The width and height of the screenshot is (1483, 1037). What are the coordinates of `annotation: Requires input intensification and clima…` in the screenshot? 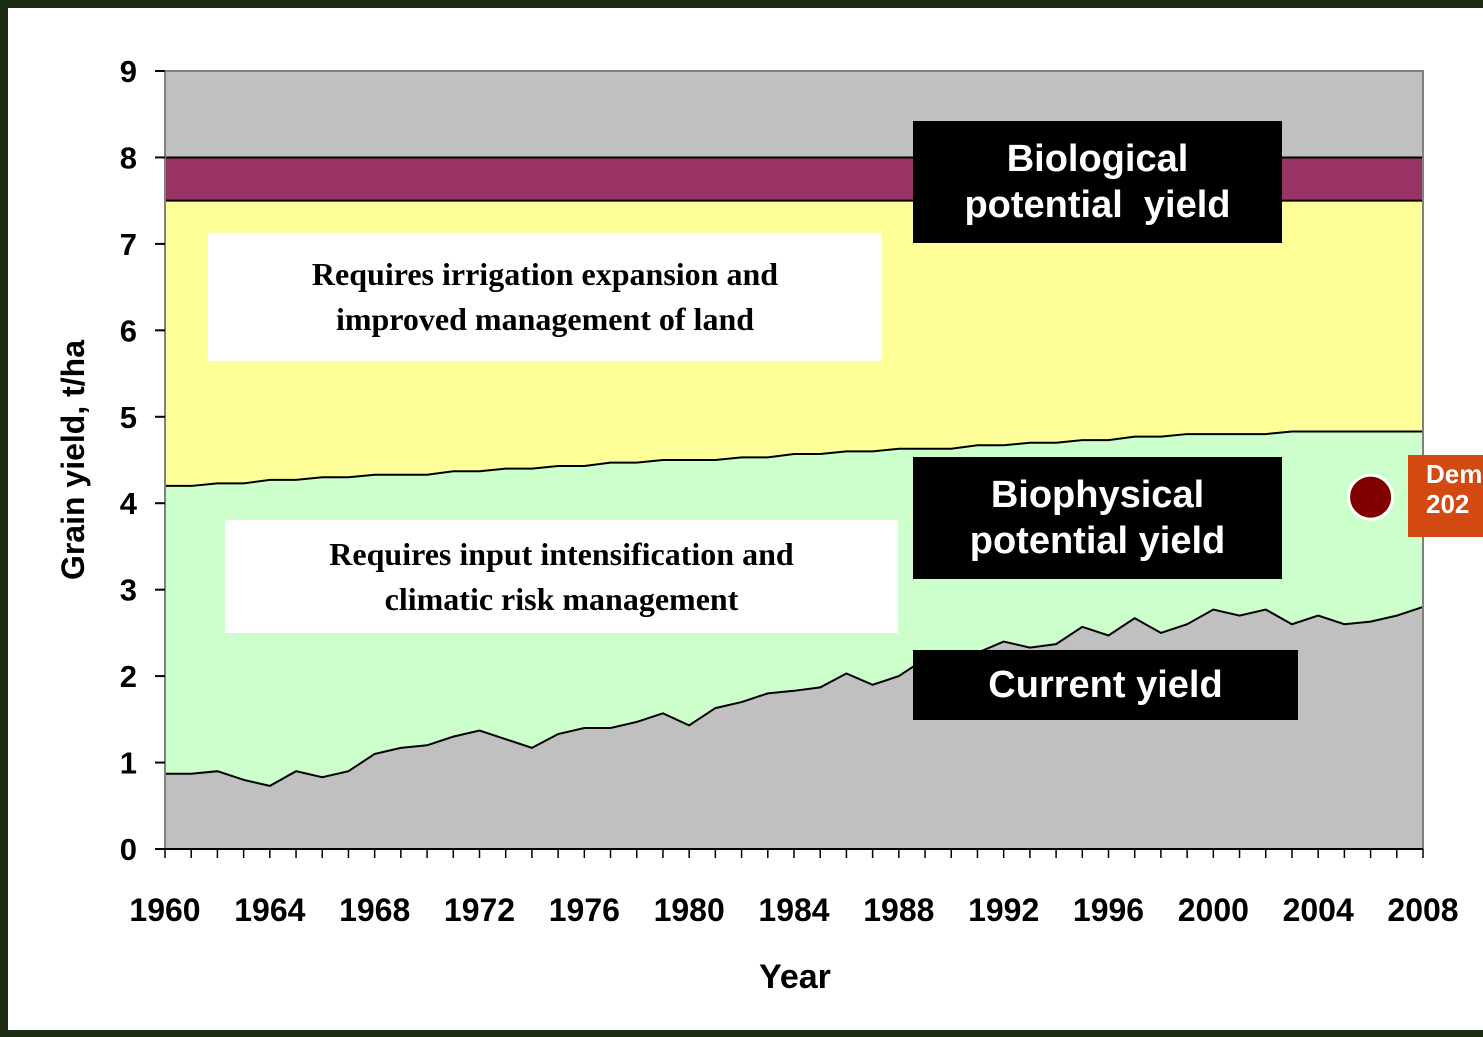 It's located at (561, 576).